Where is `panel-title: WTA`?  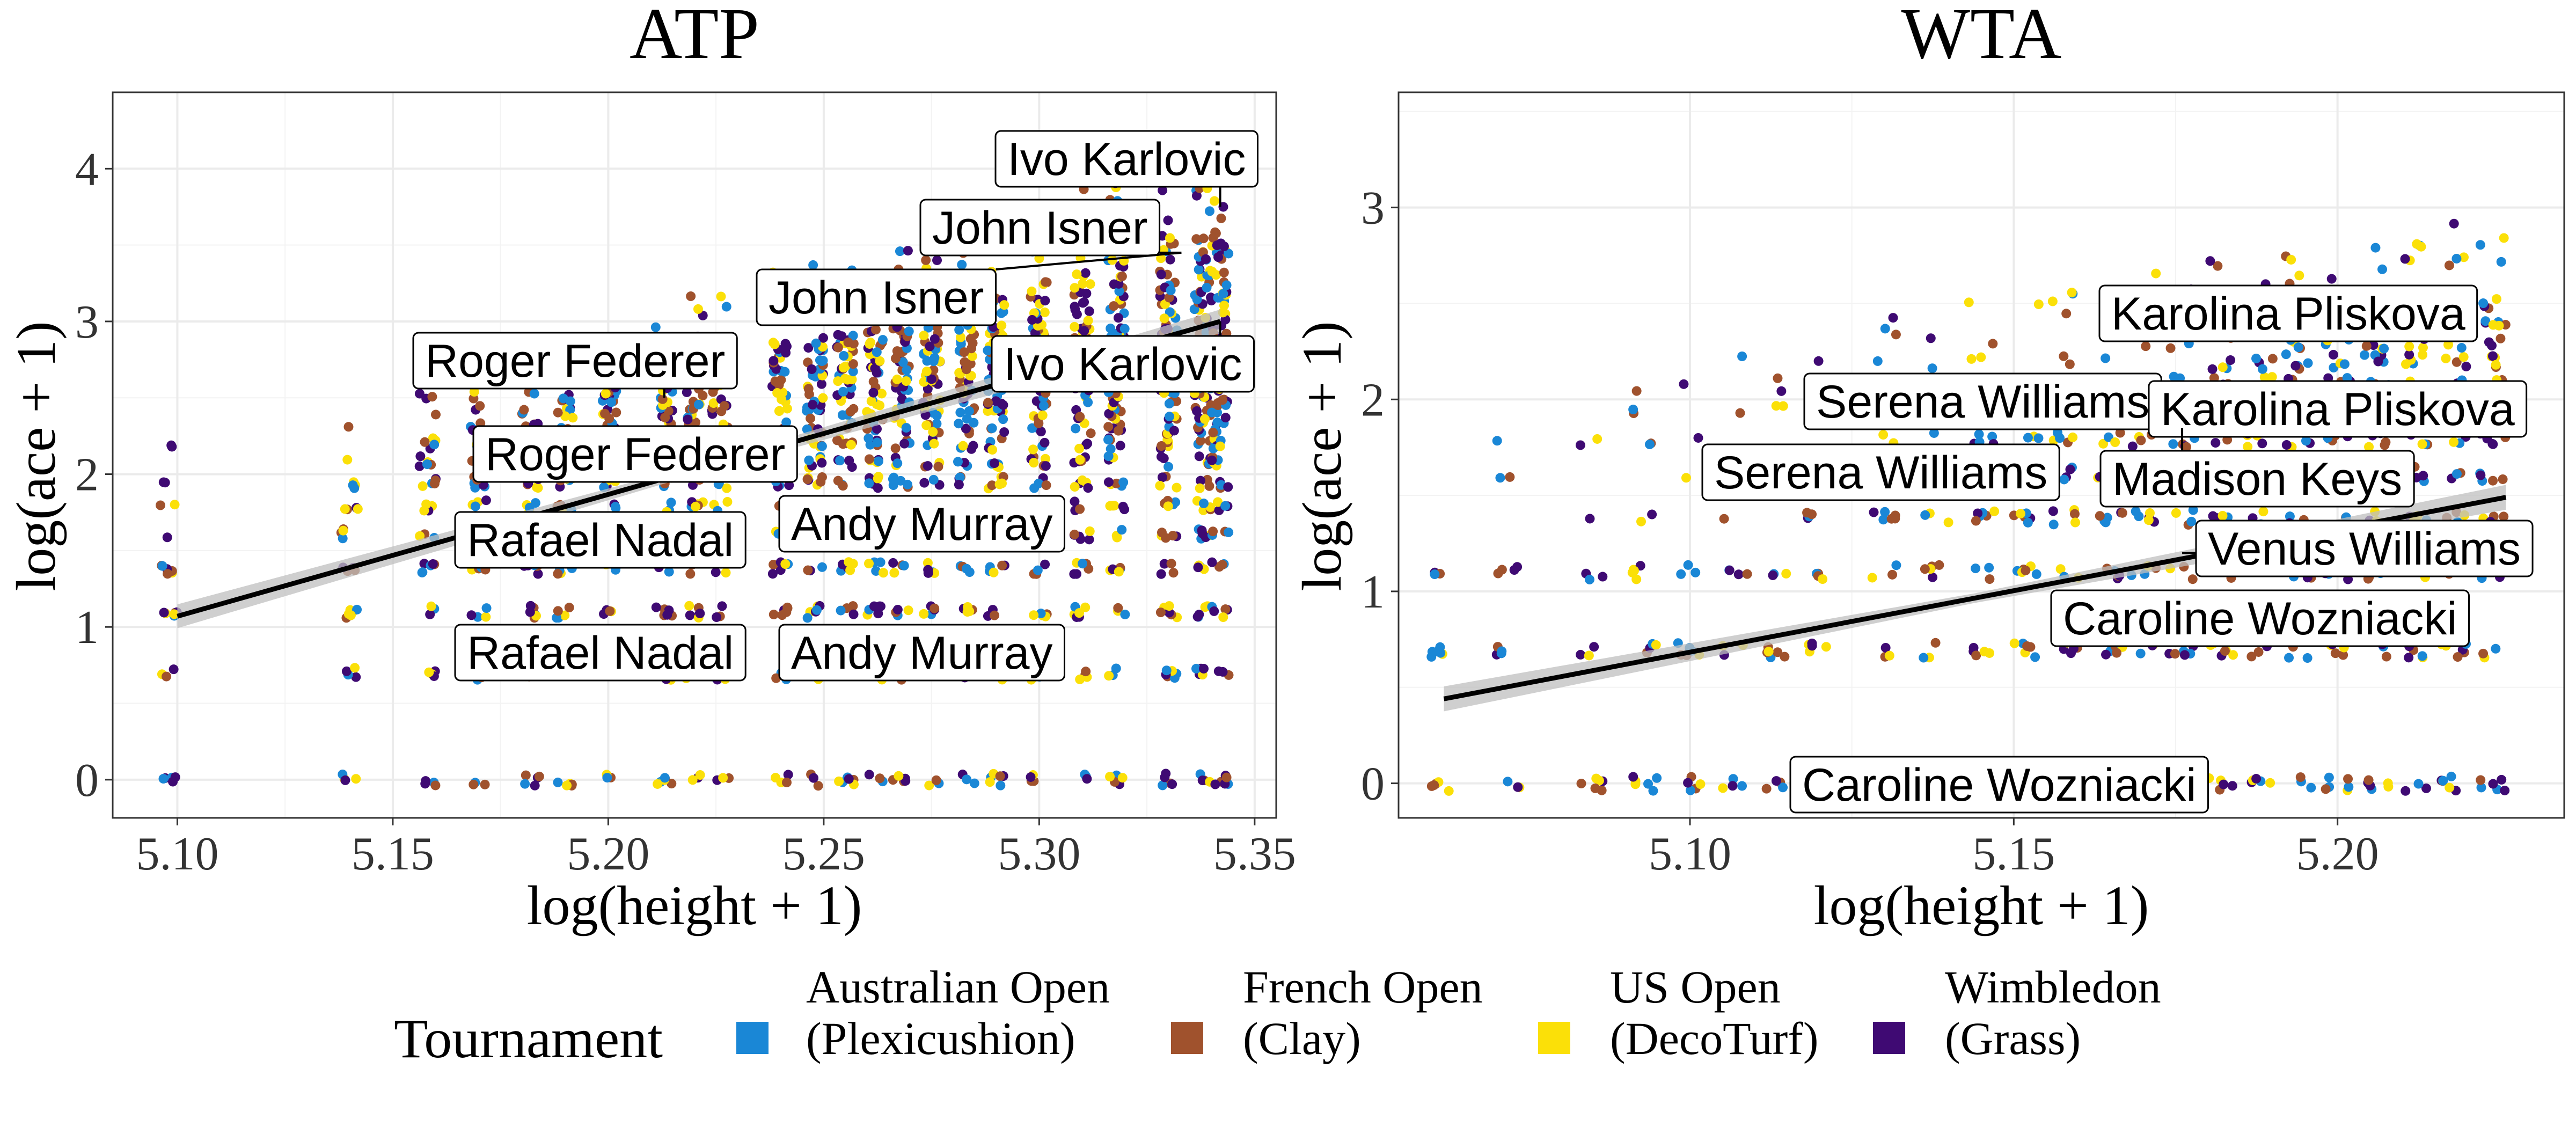
panel-title: WTA is located at coordinates (1981, 37).